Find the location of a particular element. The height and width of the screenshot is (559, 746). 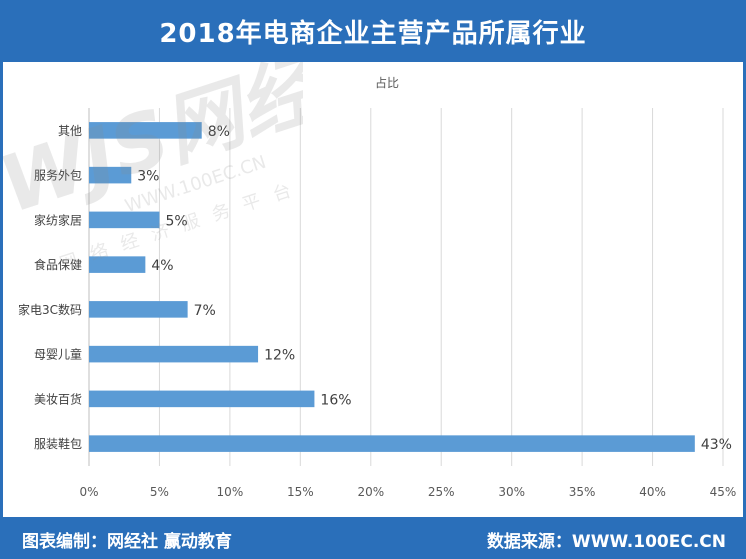

data-label: 12% is located at coordinates (279, 356).